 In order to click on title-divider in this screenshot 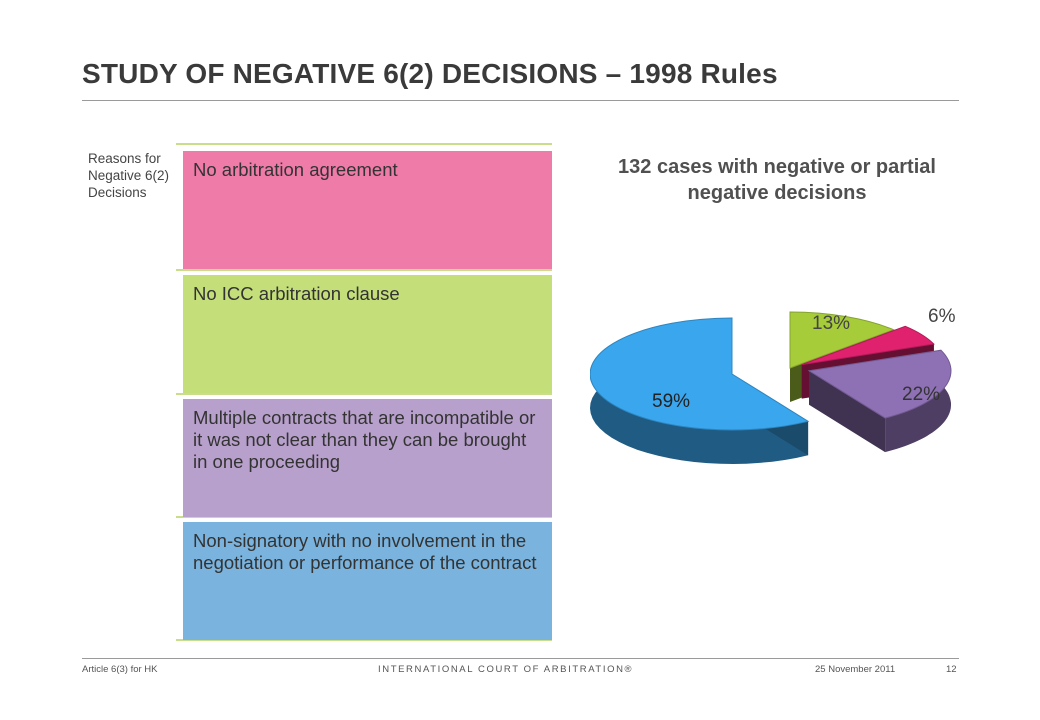, I will do `click(520, 100)`.